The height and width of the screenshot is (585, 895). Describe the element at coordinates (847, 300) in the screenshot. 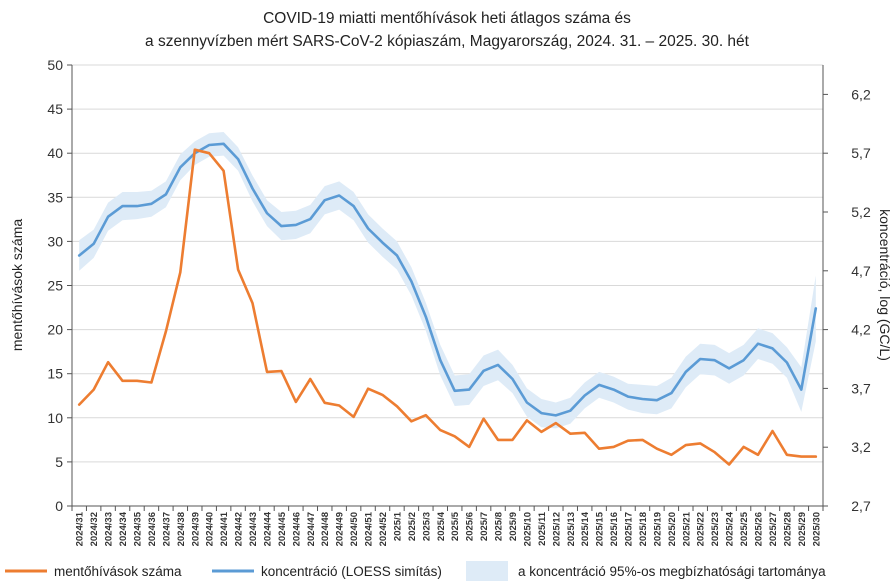

I see `y-axis-right-ticks: 2,7 3,2 3,7 4,2 4,7 5,2 5,7 6,2` at that location.